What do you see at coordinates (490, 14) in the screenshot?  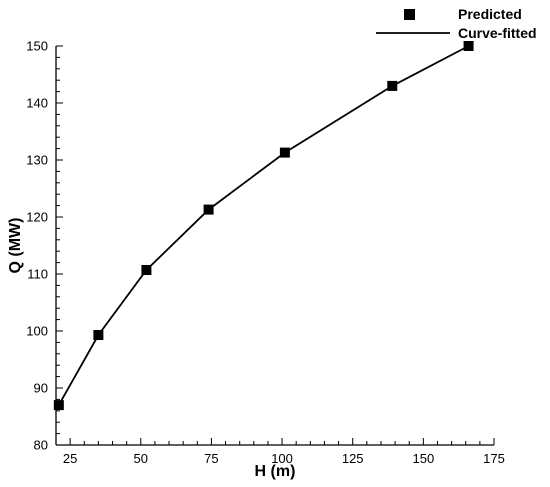 I see `legend-label-predicted: Predicted` at bounding box center [490, 14].